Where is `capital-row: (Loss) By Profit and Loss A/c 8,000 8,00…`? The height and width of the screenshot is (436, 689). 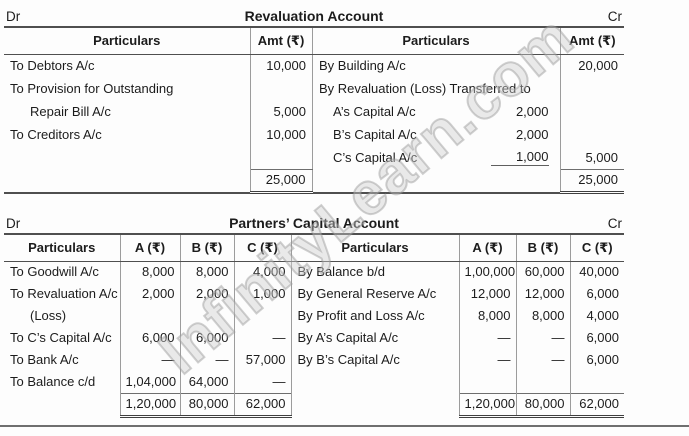
capital-row: (Loss) By Profit and Loss A/c 8,000 8,00… is located at coordinates (314, 316).